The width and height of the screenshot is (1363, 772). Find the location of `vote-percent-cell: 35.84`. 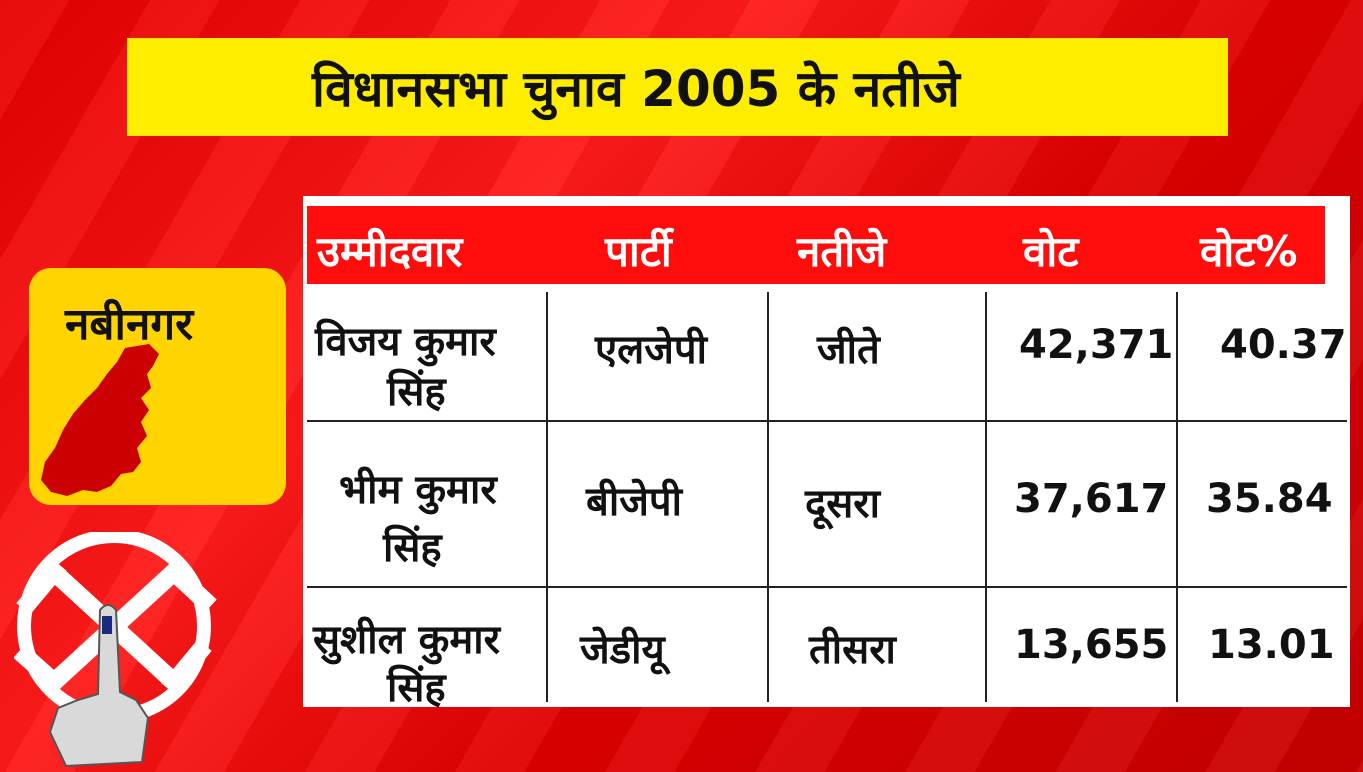

vote-percent-cell: 35.84 is located at coordinates (1269, 499).